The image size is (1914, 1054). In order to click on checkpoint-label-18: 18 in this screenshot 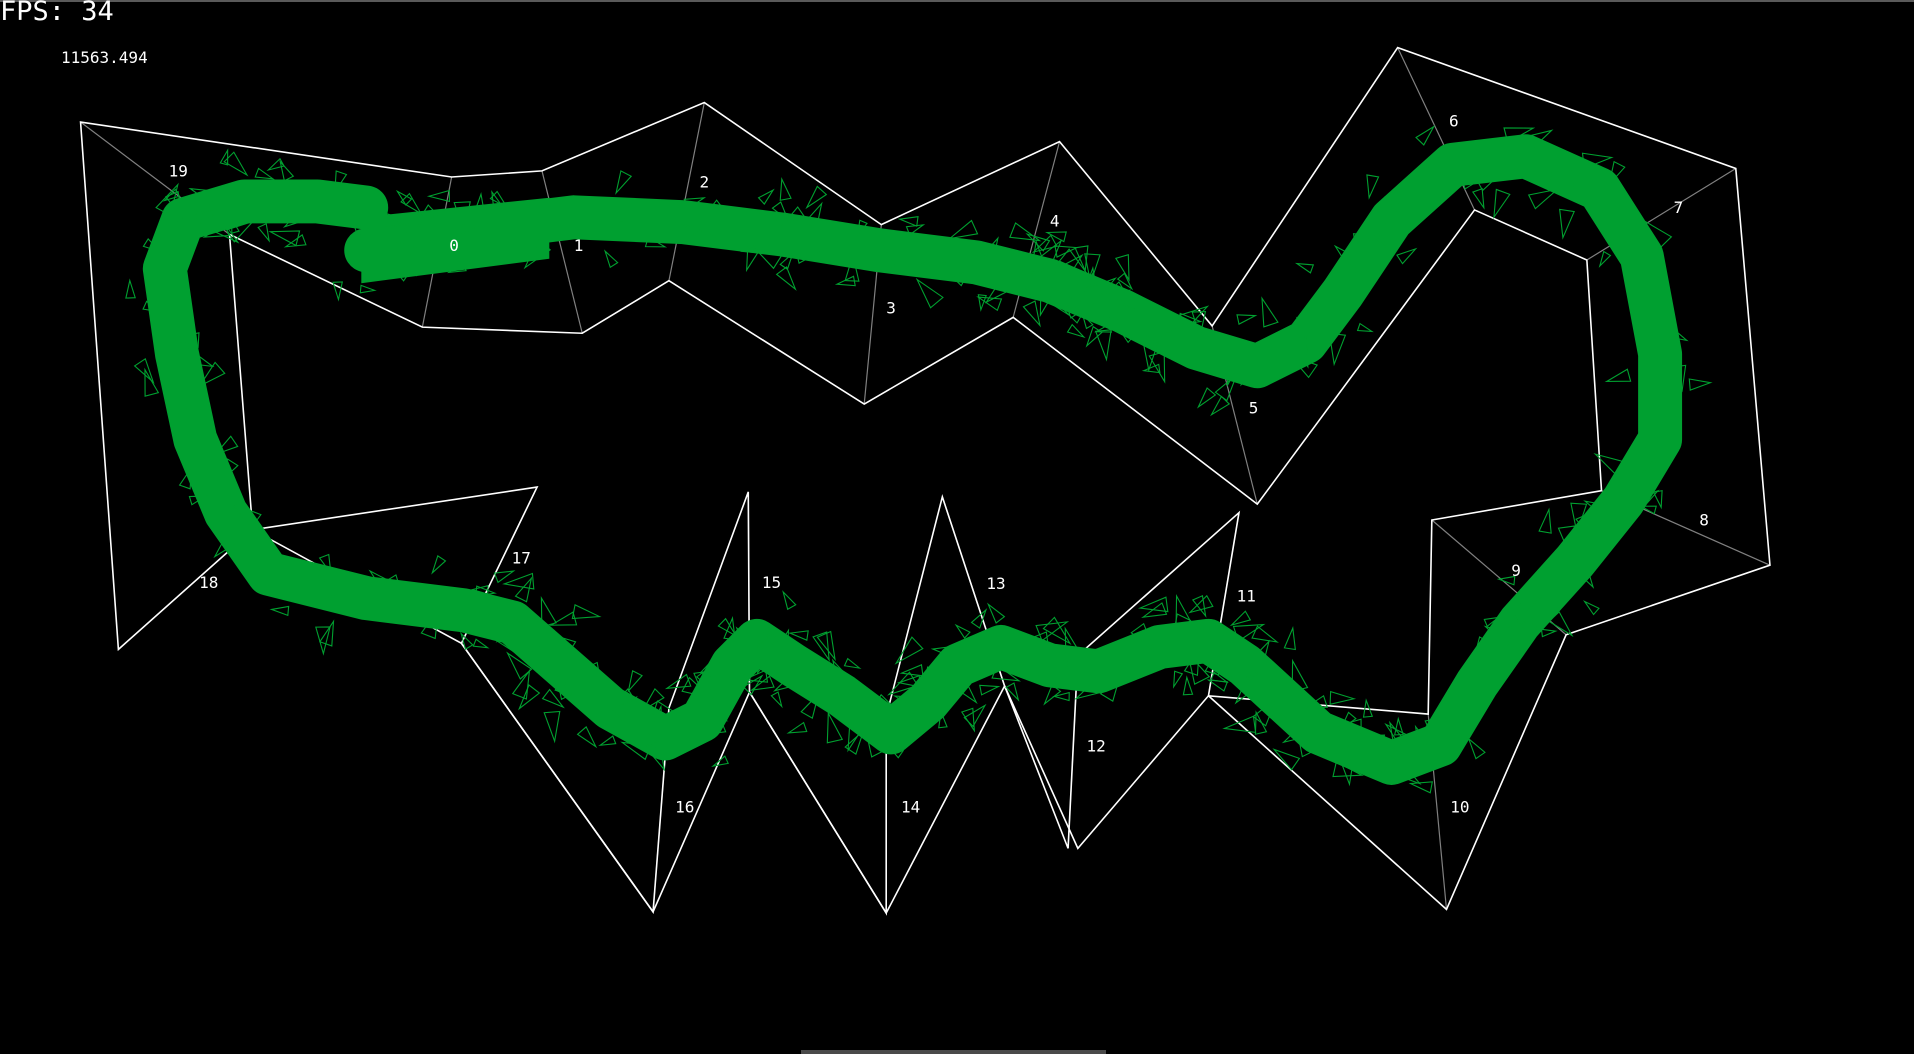, I will do `click(208, 582)`.